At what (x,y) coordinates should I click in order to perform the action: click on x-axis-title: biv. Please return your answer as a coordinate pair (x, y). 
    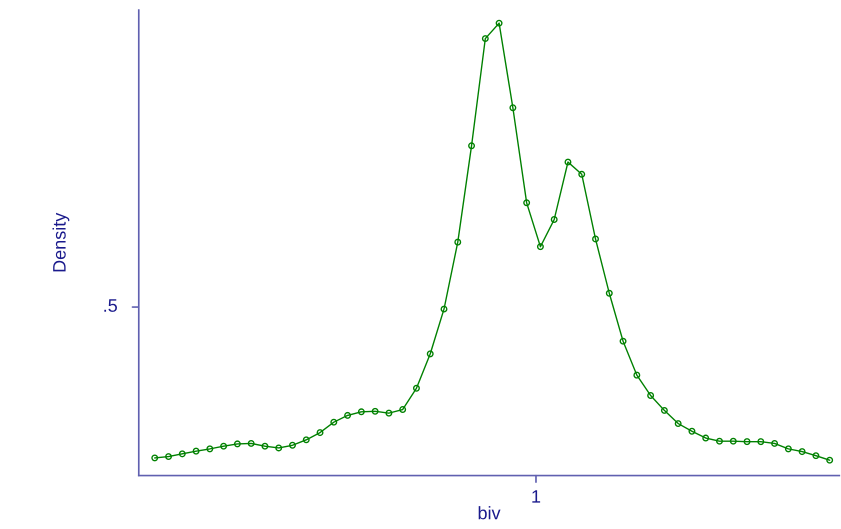
    Looking at the image, I should click on (489, 513).